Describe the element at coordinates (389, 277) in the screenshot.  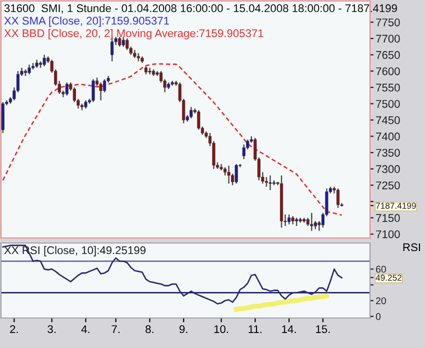
I see `y-tick-label: 49.252` at that location.